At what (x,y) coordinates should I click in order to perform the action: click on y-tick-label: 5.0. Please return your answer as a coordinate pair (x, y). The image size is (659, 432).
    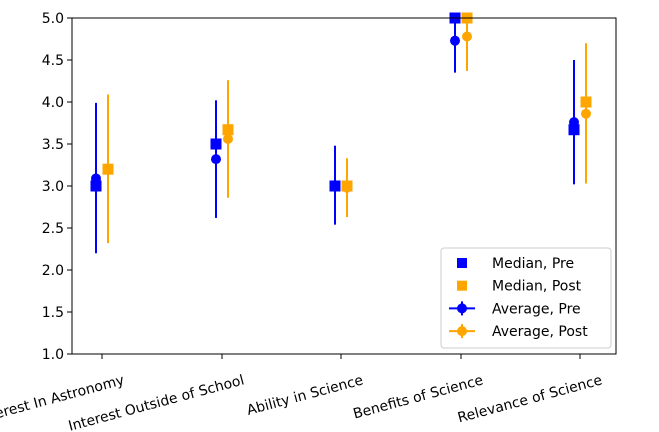
    Looking at the image, I should click on (53, 19).